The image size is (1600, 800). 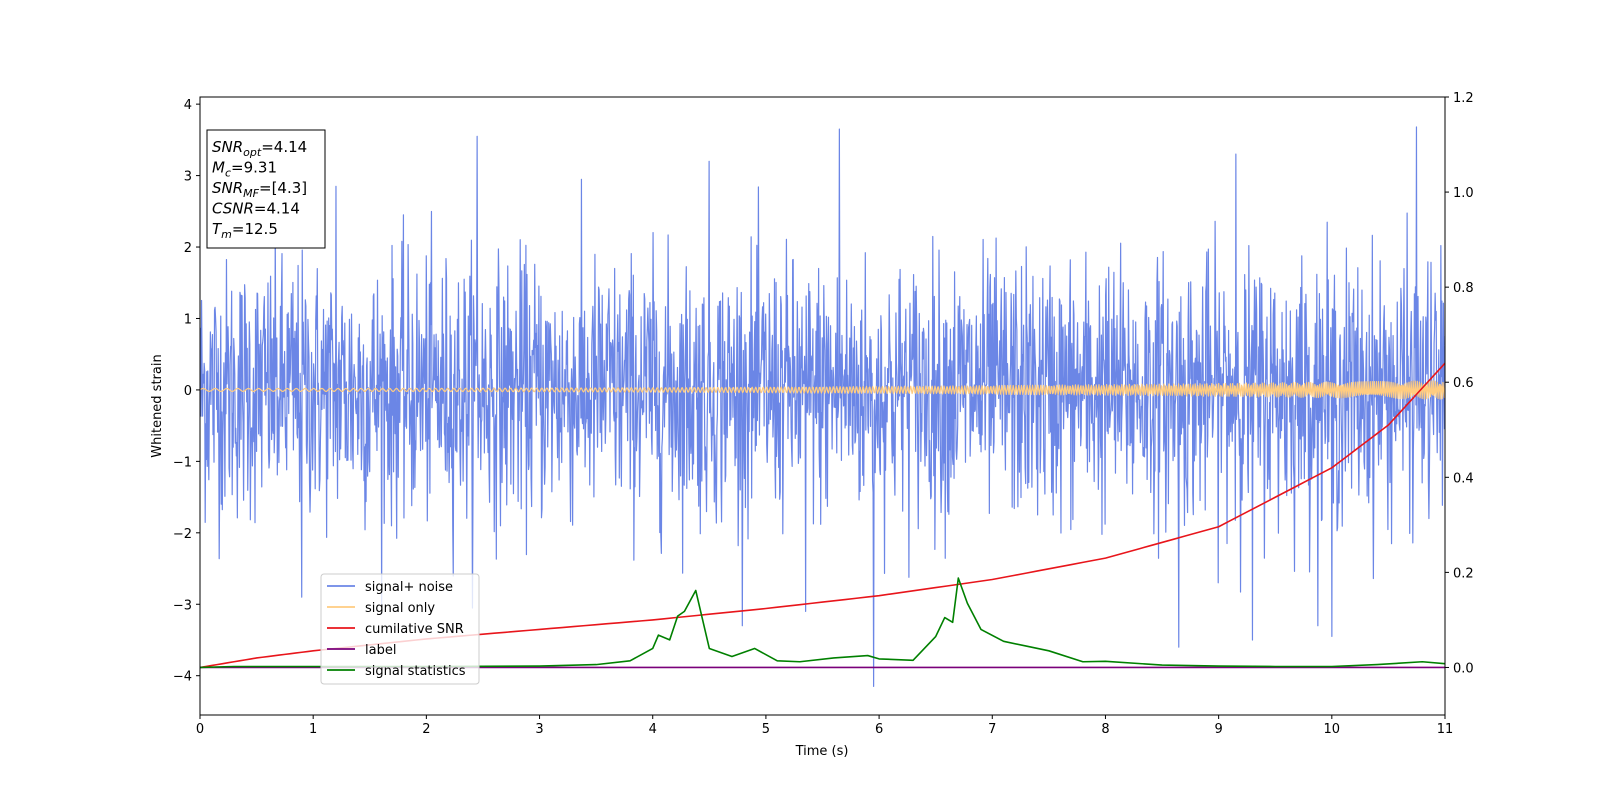 I want to click on x-axis: 0 1 2 3 4 5 6 7 8 9 10 11, so click(x=824, y=726).